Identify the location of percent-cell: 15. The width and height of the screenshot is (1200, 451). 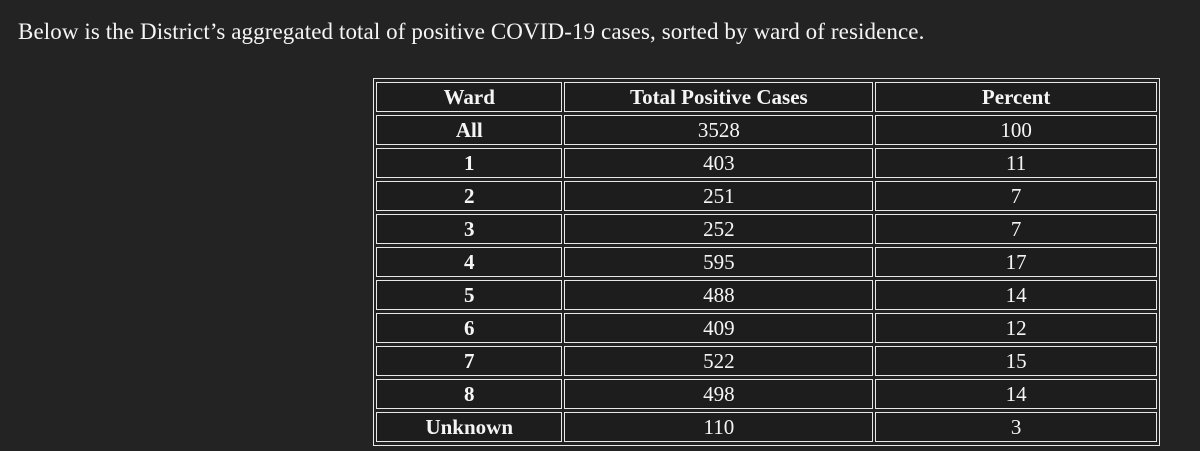
(1016, 361).